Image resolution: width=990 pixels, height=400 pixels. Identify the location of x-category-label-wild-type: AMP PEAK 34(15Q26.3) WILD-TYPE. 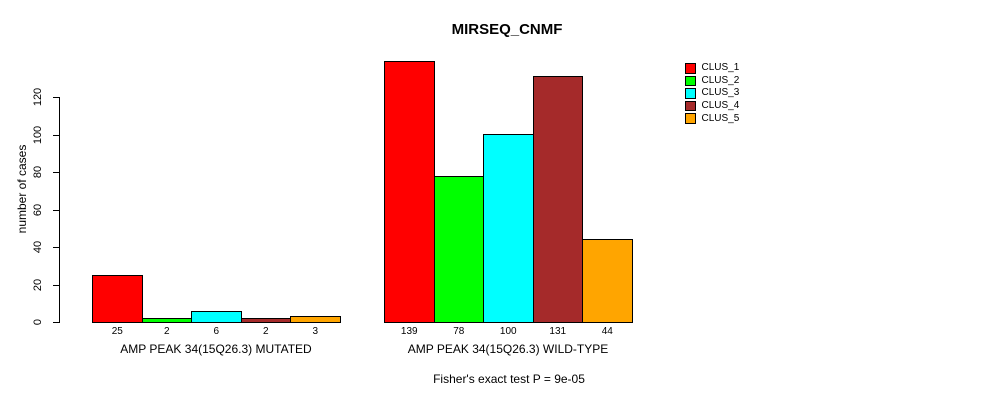
(508, 349).